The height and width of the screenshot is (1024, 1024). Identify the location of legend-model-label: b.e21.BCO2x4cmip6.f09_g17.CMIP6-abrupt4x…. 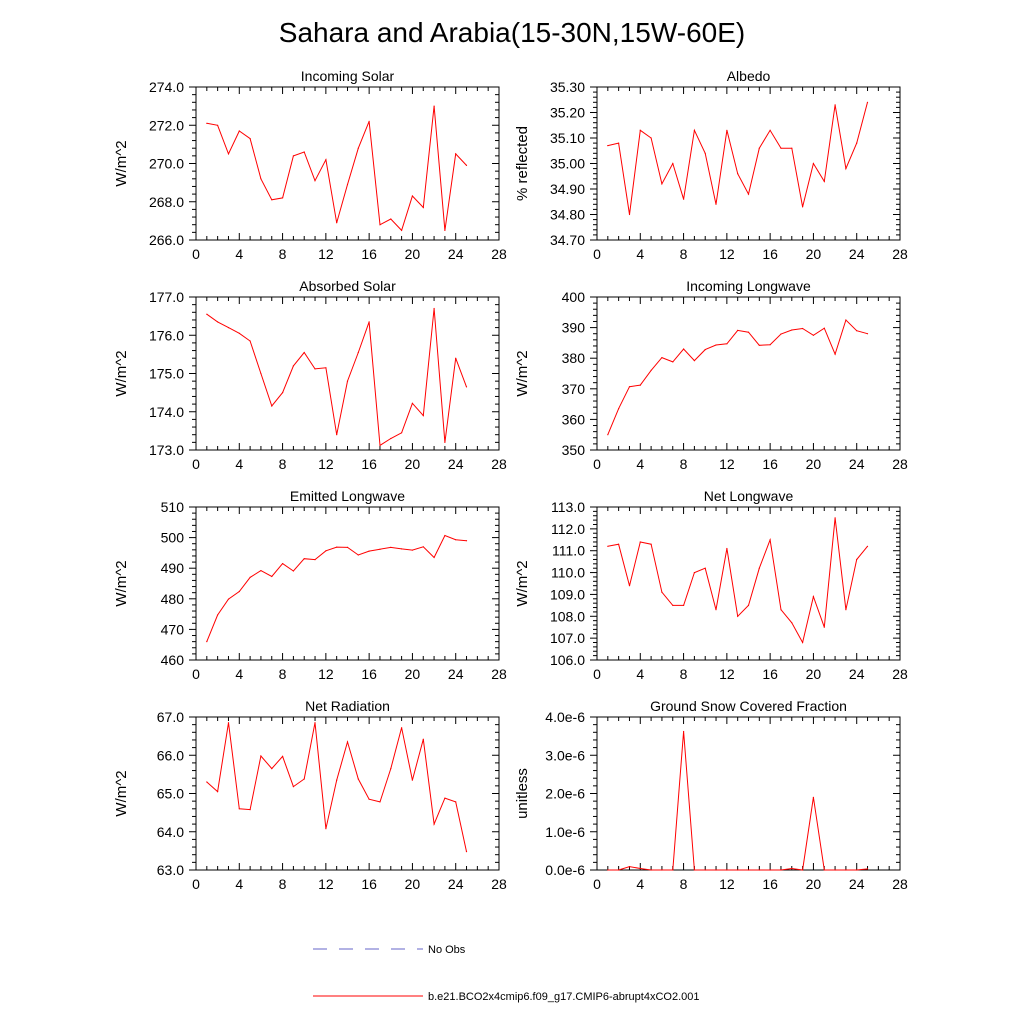
(564, 997).